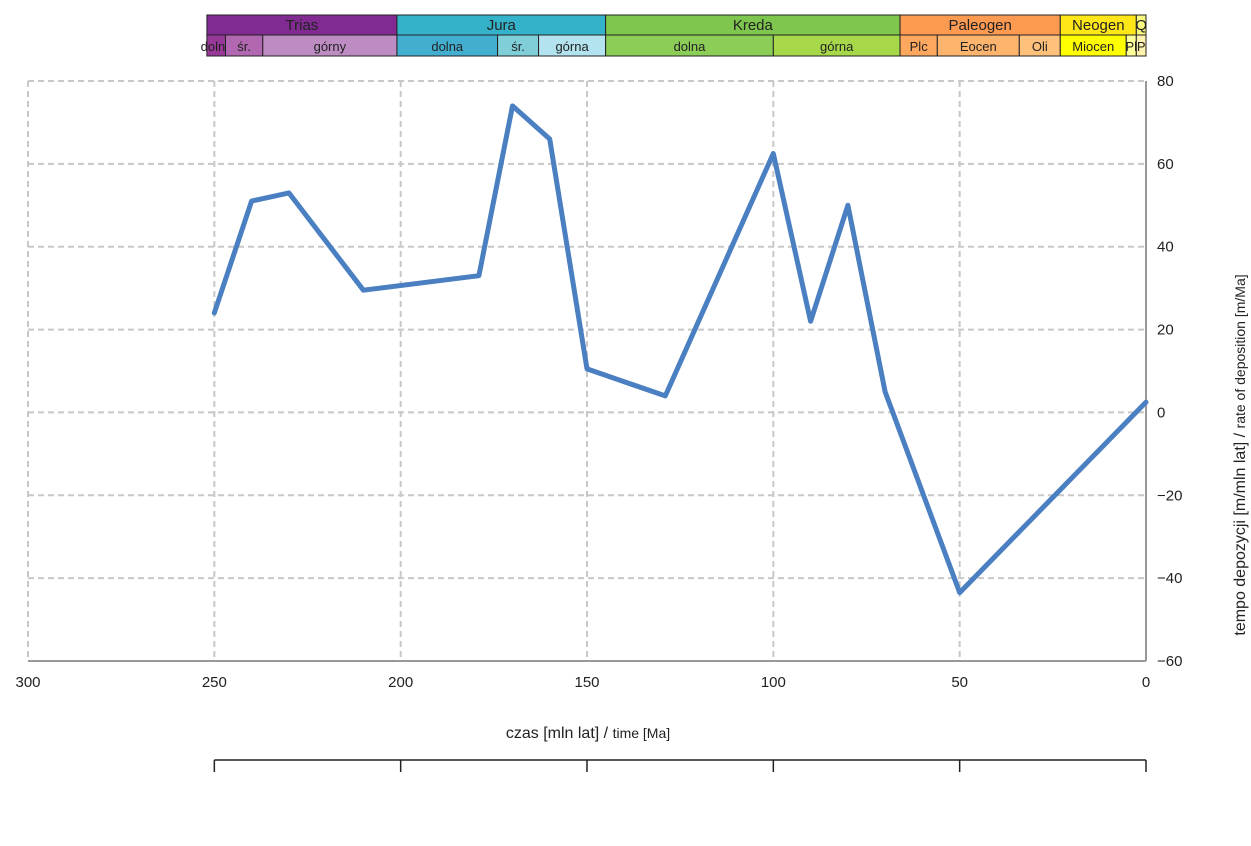  I want to click on x-tick-label: 250, so click(214, 682).